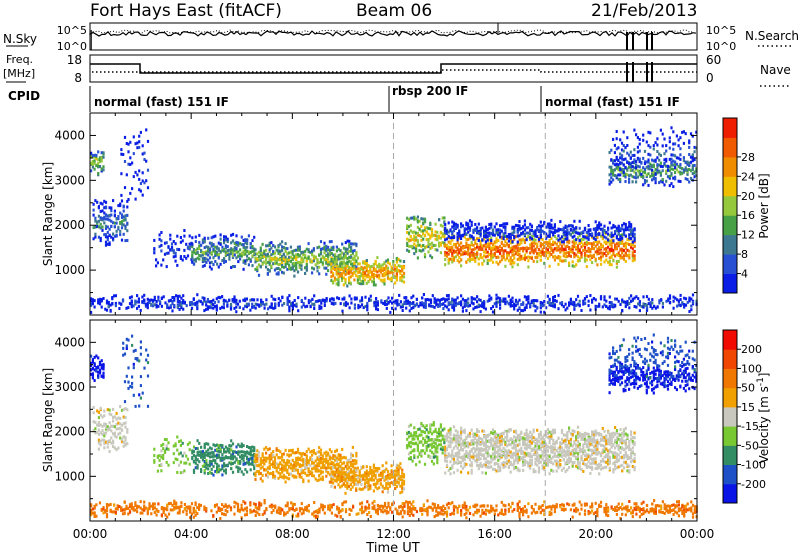 The height and width of the screenshot is (554, 800). What do you see at coordinates (730, 283) in the screenshot?
I see `power-swatch` at bounding box center [730, 283].